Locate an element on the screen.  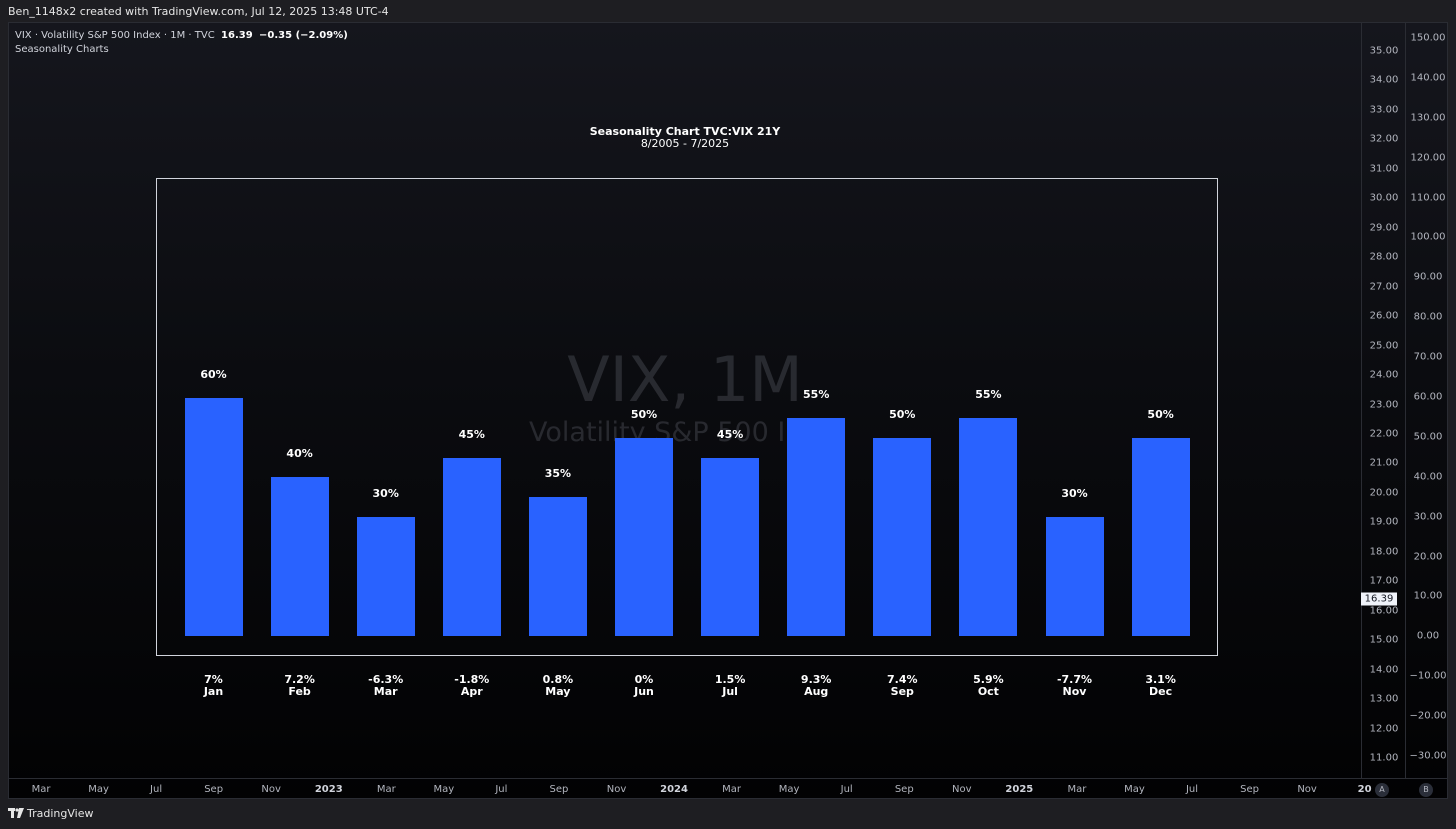
price-tick-label: 18.00 is located at coordinates (1384, 552).